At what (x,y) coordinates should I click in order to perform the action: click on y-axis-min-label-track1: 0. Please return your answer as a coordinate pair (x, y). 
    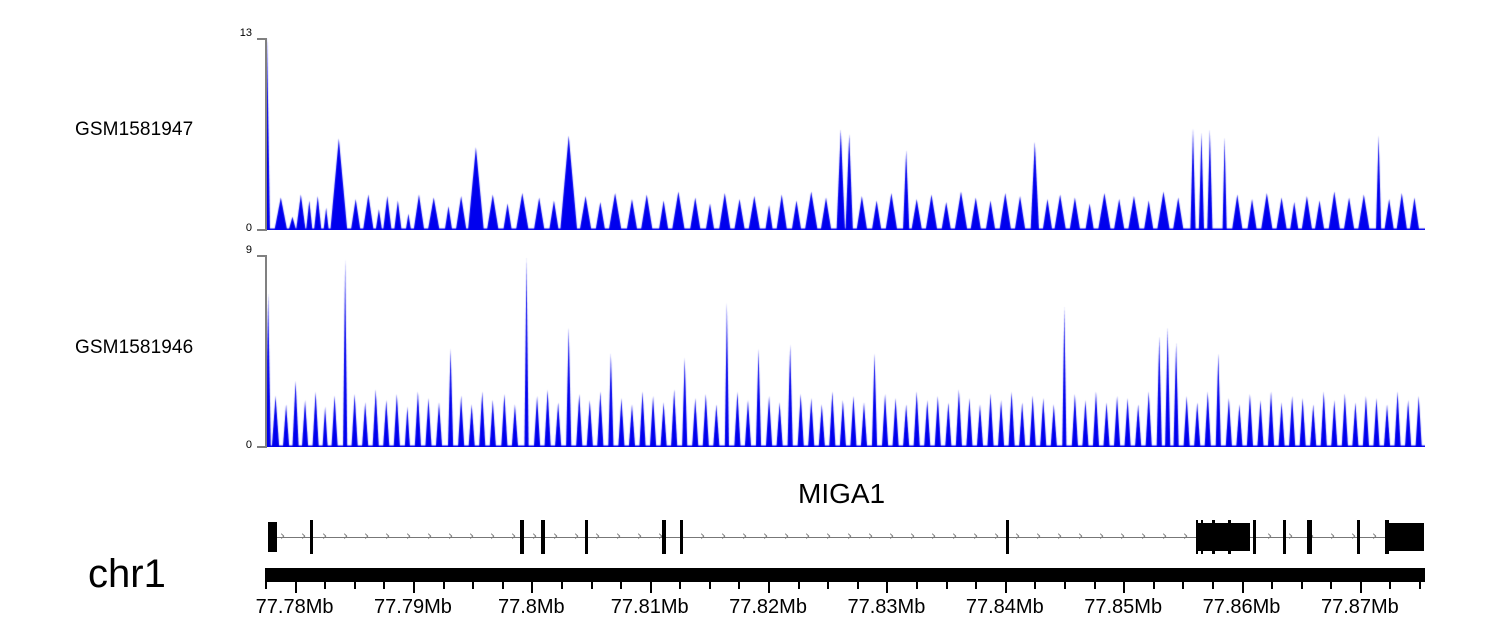
    Looking at the image, I should click on (248, 228).